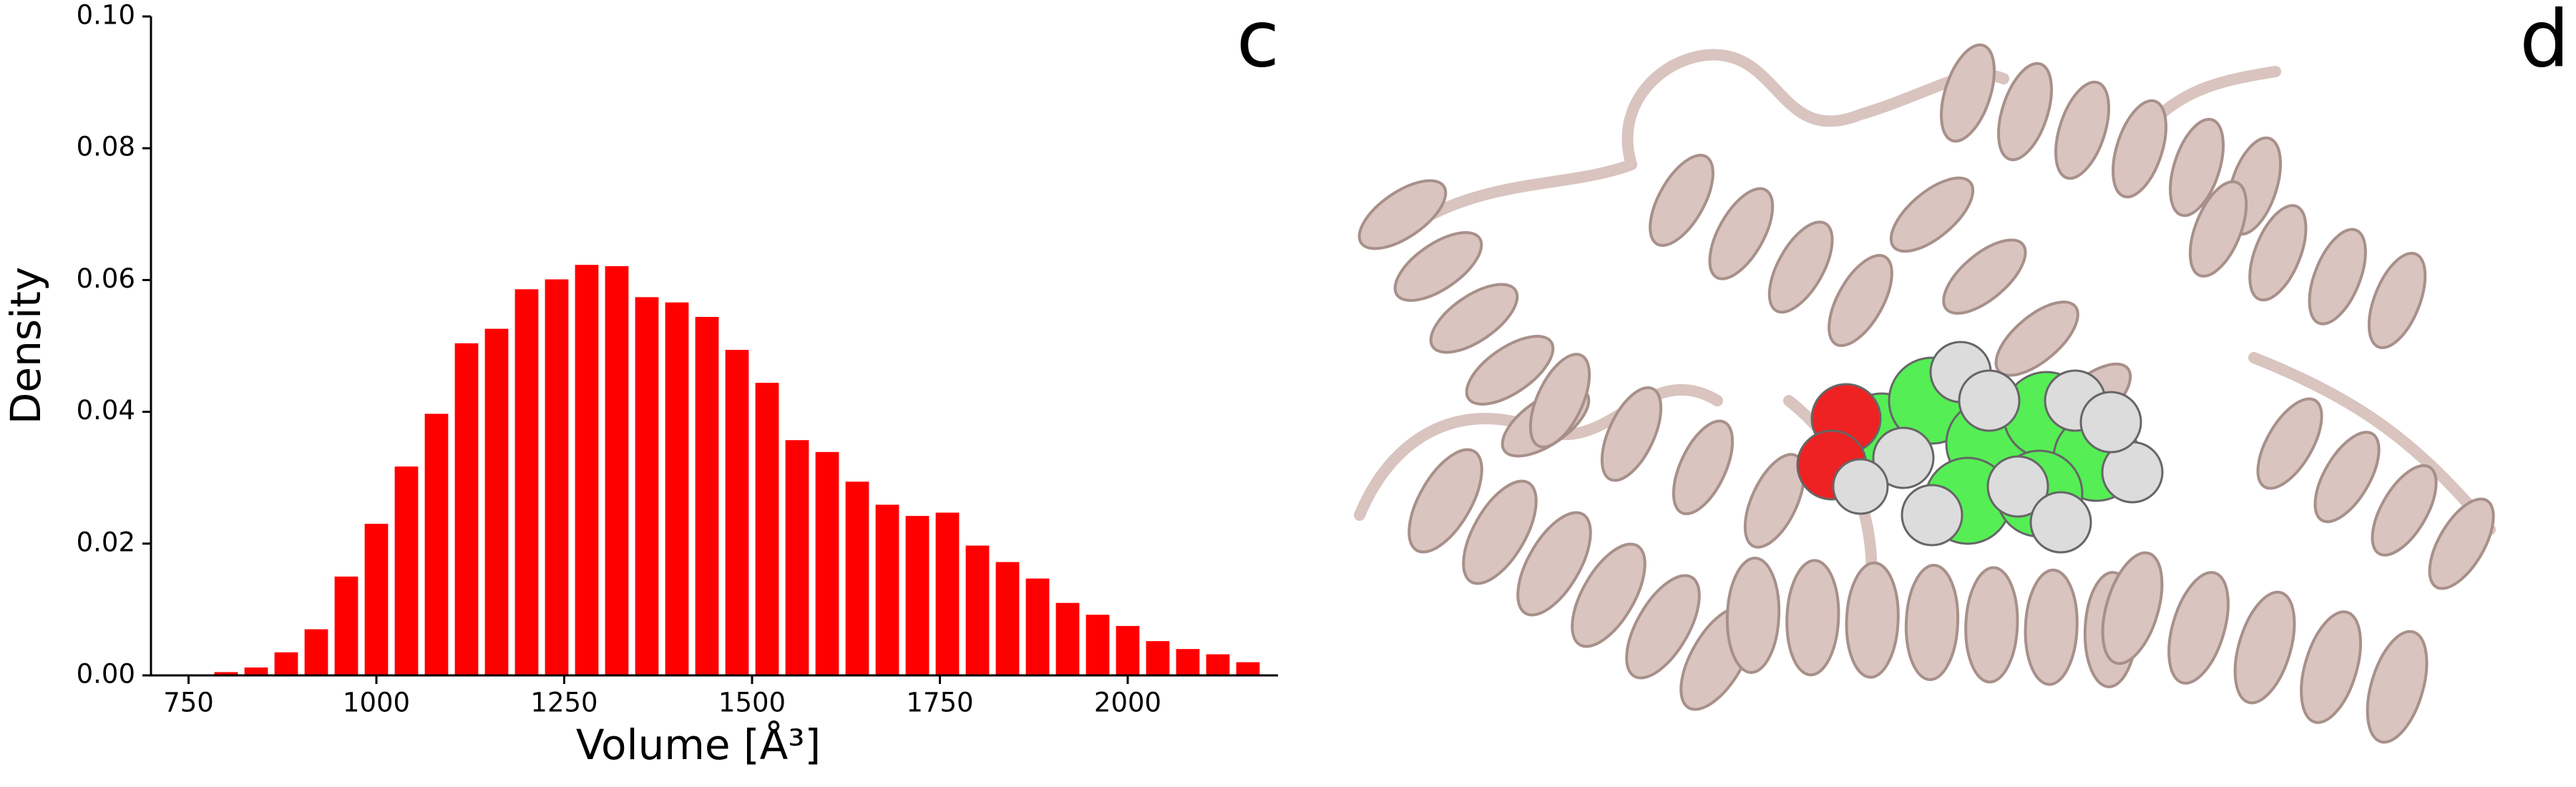 The width and height of the screenshot is (2576, 787). Describe the element at coordinates (563, 703) in the screenshot. I see `x-tick-label: 1250` at that location.